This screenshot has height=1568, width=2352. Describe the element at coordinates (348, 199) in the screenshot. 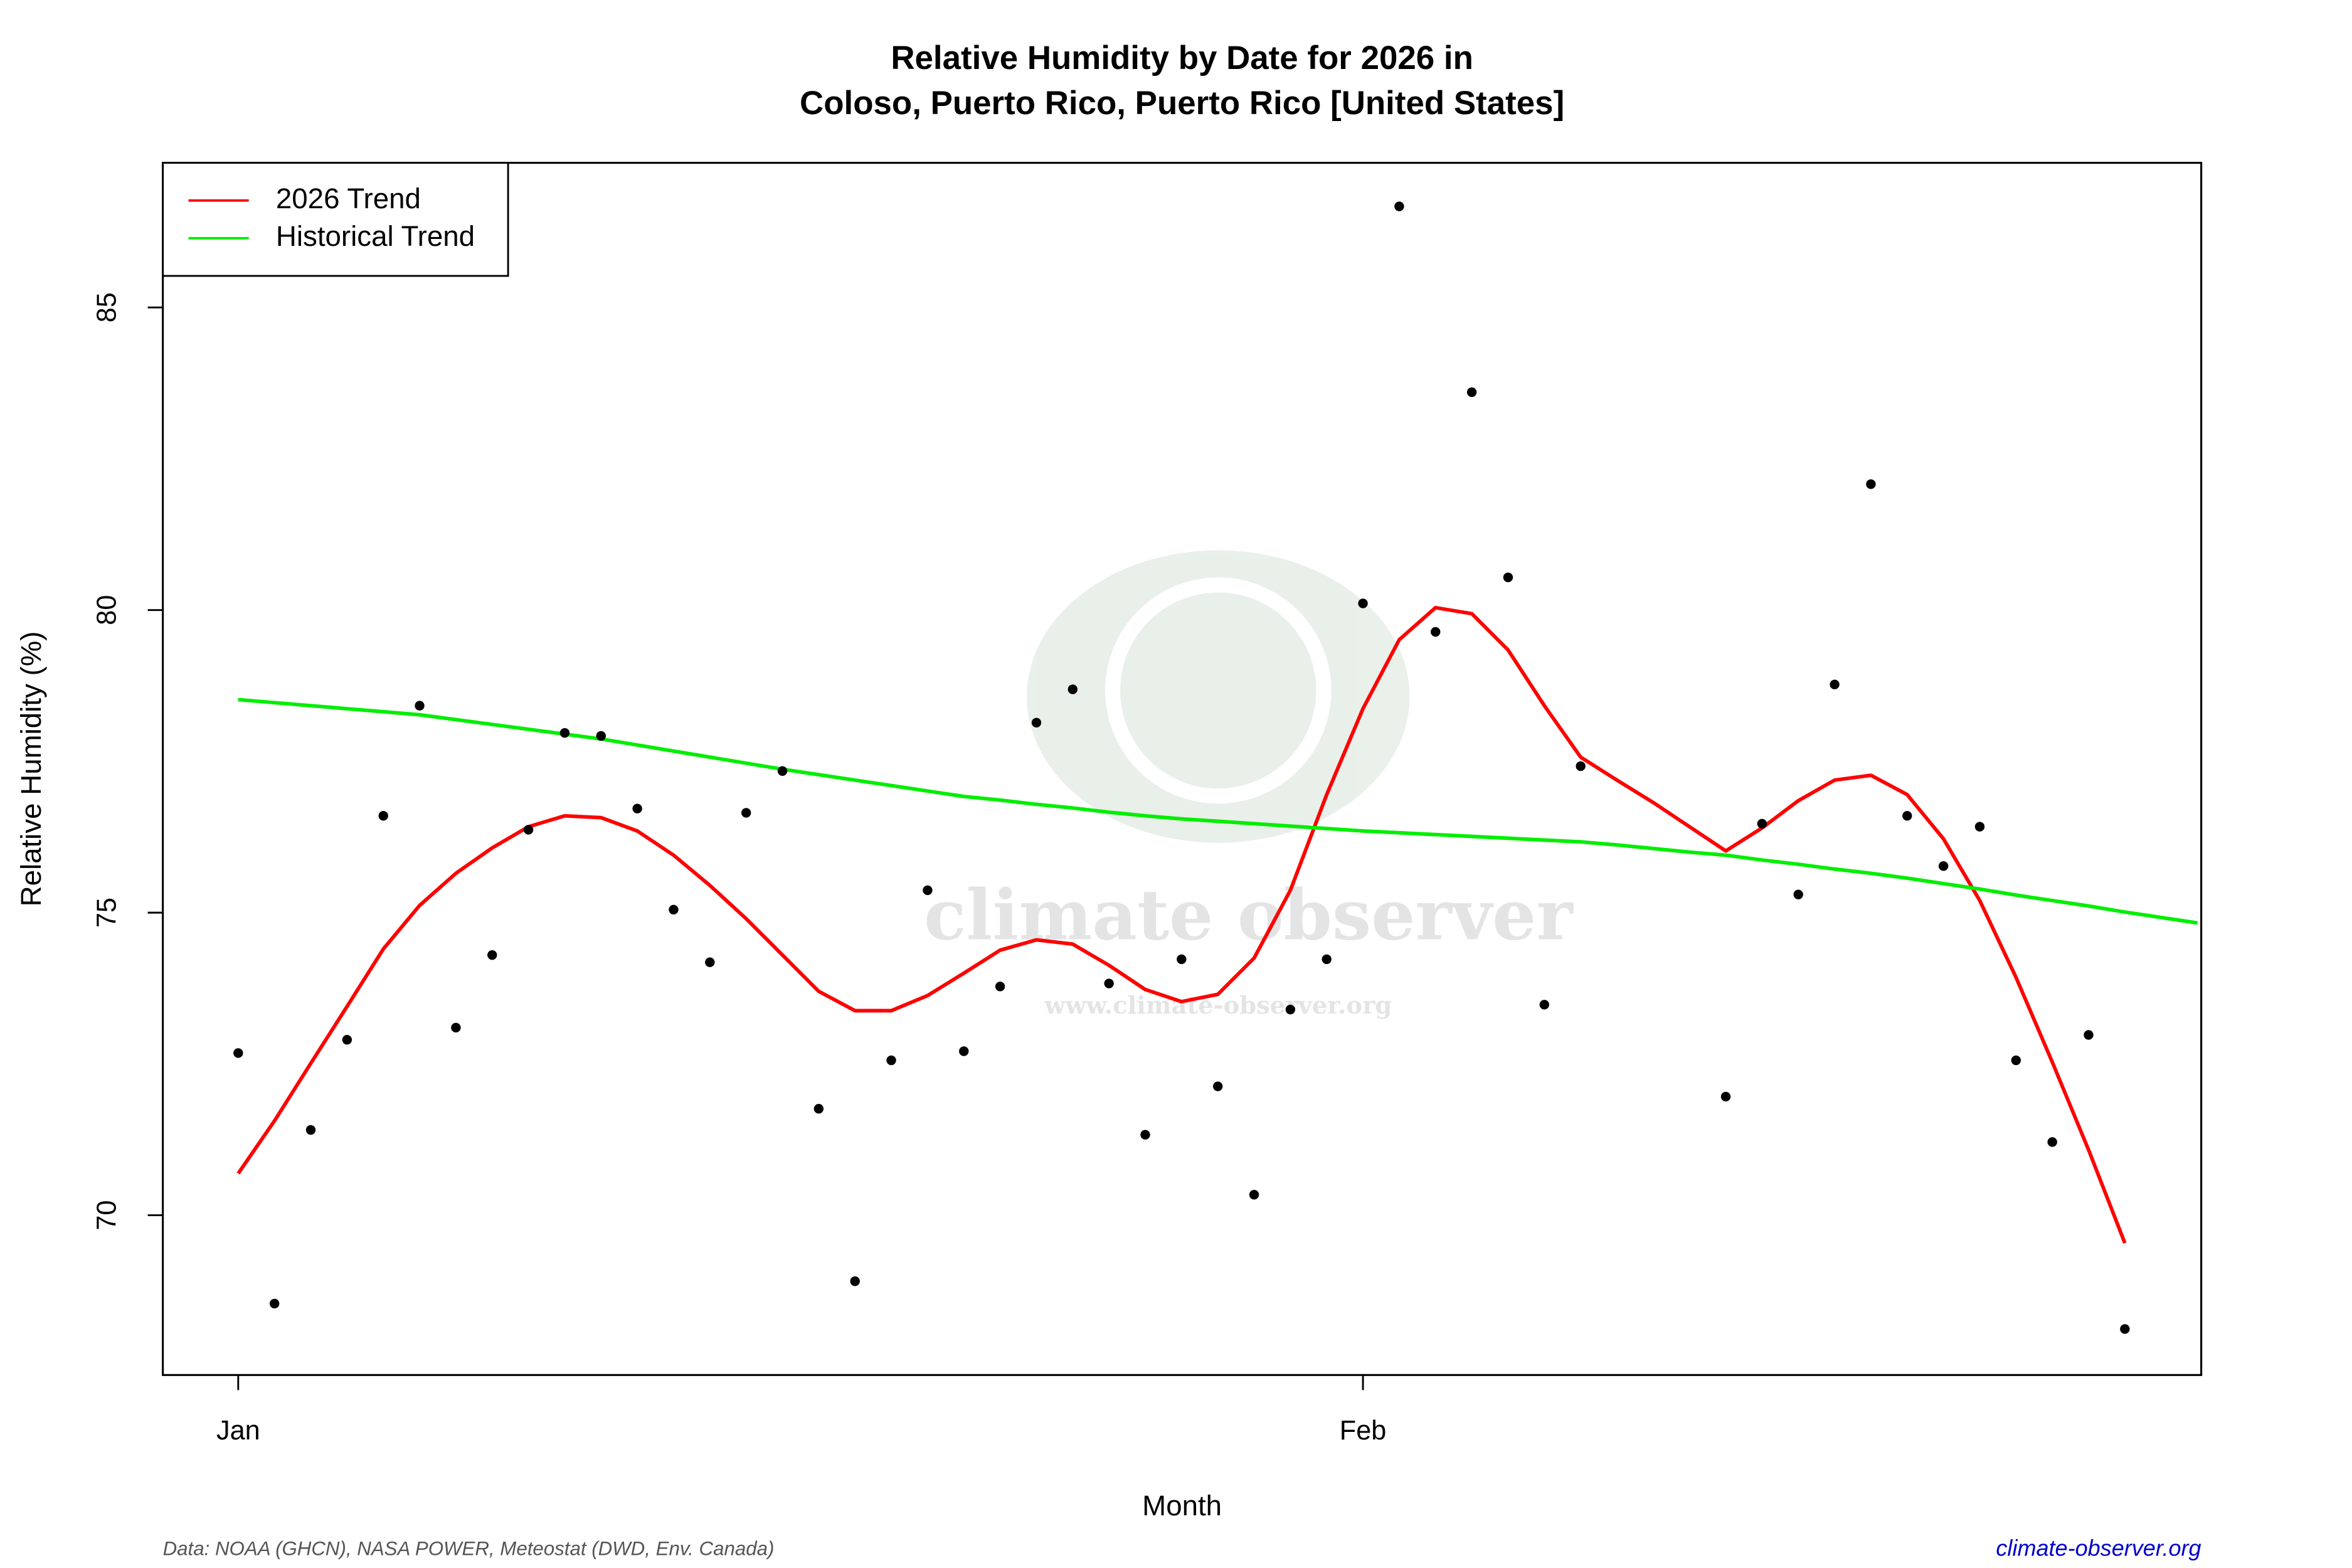

I see `legend-label: 2026 Trend` at that location.